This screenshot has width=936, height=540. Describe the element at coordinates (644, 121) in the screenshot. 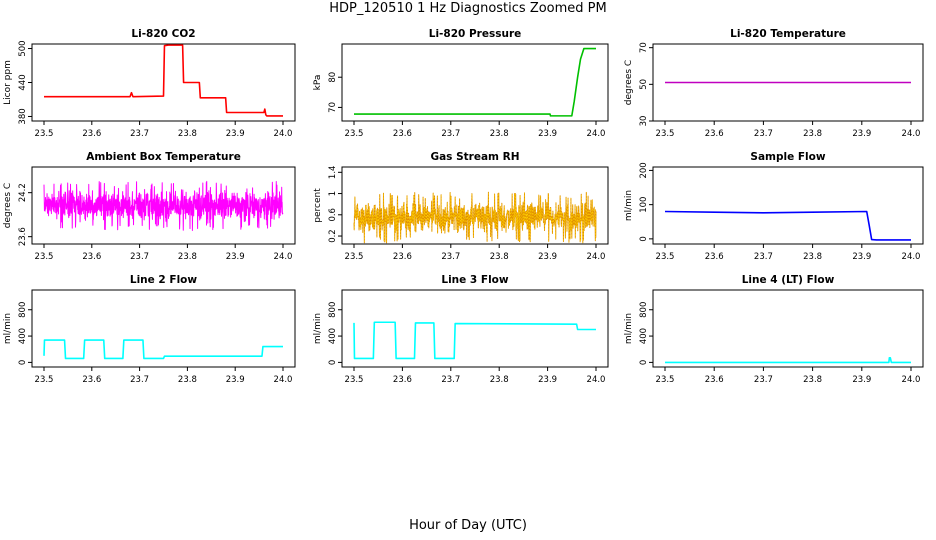

I see `y-tick-label: 30` at that location.